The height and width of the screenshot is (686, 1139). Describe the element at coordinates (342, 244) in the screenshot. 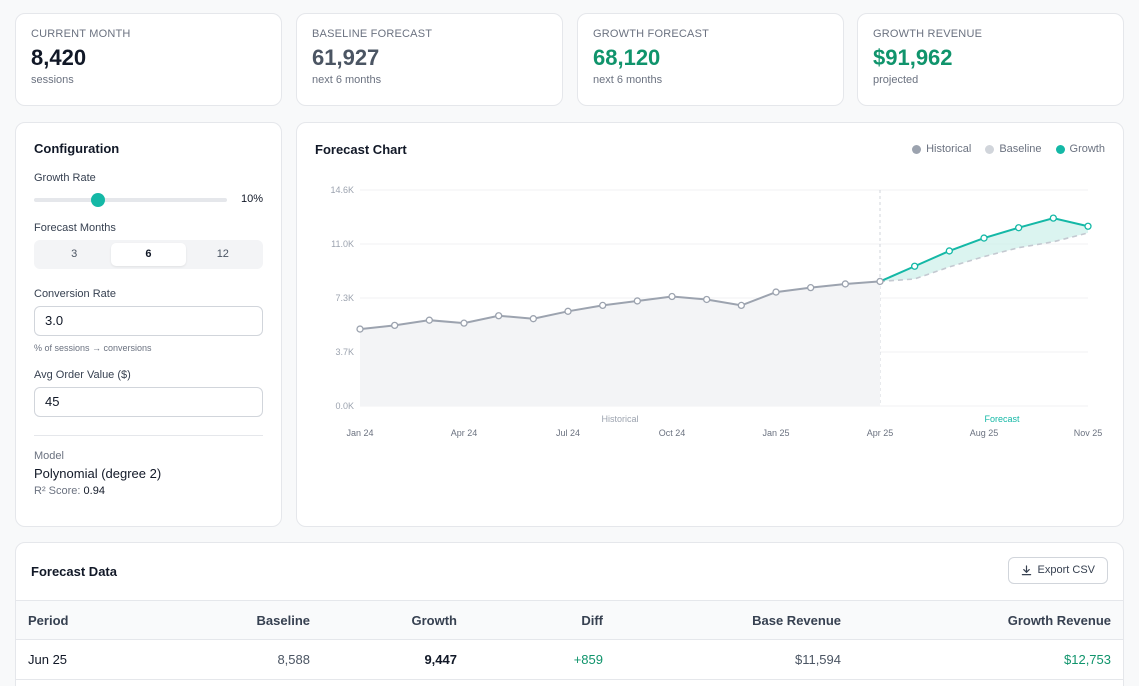

I see `y-tick-label: 11.0K` at that location.